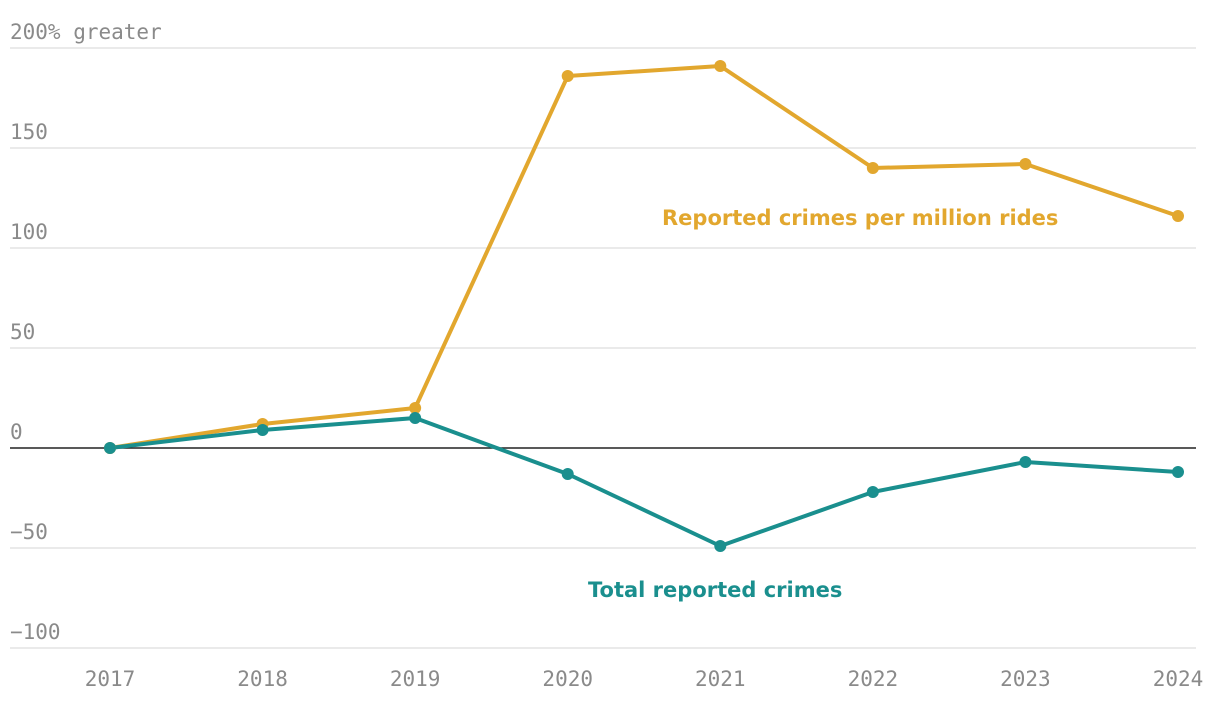 This screenshot has height=706, width=1220. What do you see at coordinates (16, 432) in the screenshot?
I see `y-tick-label: 0` at bounding box center [16, 432].